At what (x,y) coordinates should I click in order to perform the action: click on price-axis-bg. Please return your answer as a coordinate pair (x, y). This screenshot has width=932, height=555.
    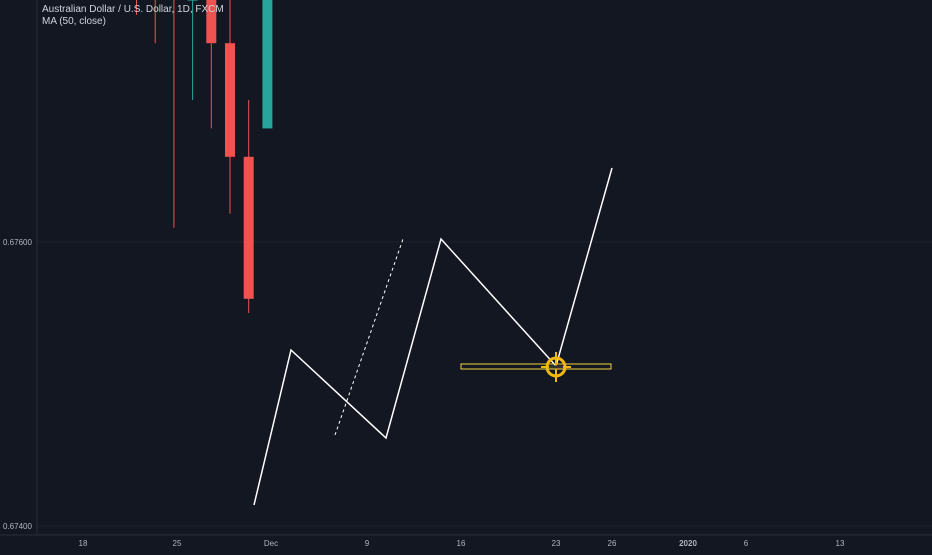
    Looking at the image, I should click on (18, 275).